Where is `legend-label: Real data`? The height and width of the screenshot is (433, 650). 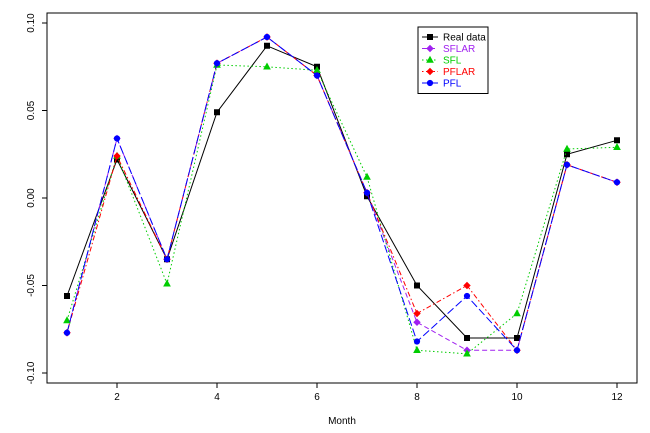
legend-label: Real data is located at coordinates (464, 38).